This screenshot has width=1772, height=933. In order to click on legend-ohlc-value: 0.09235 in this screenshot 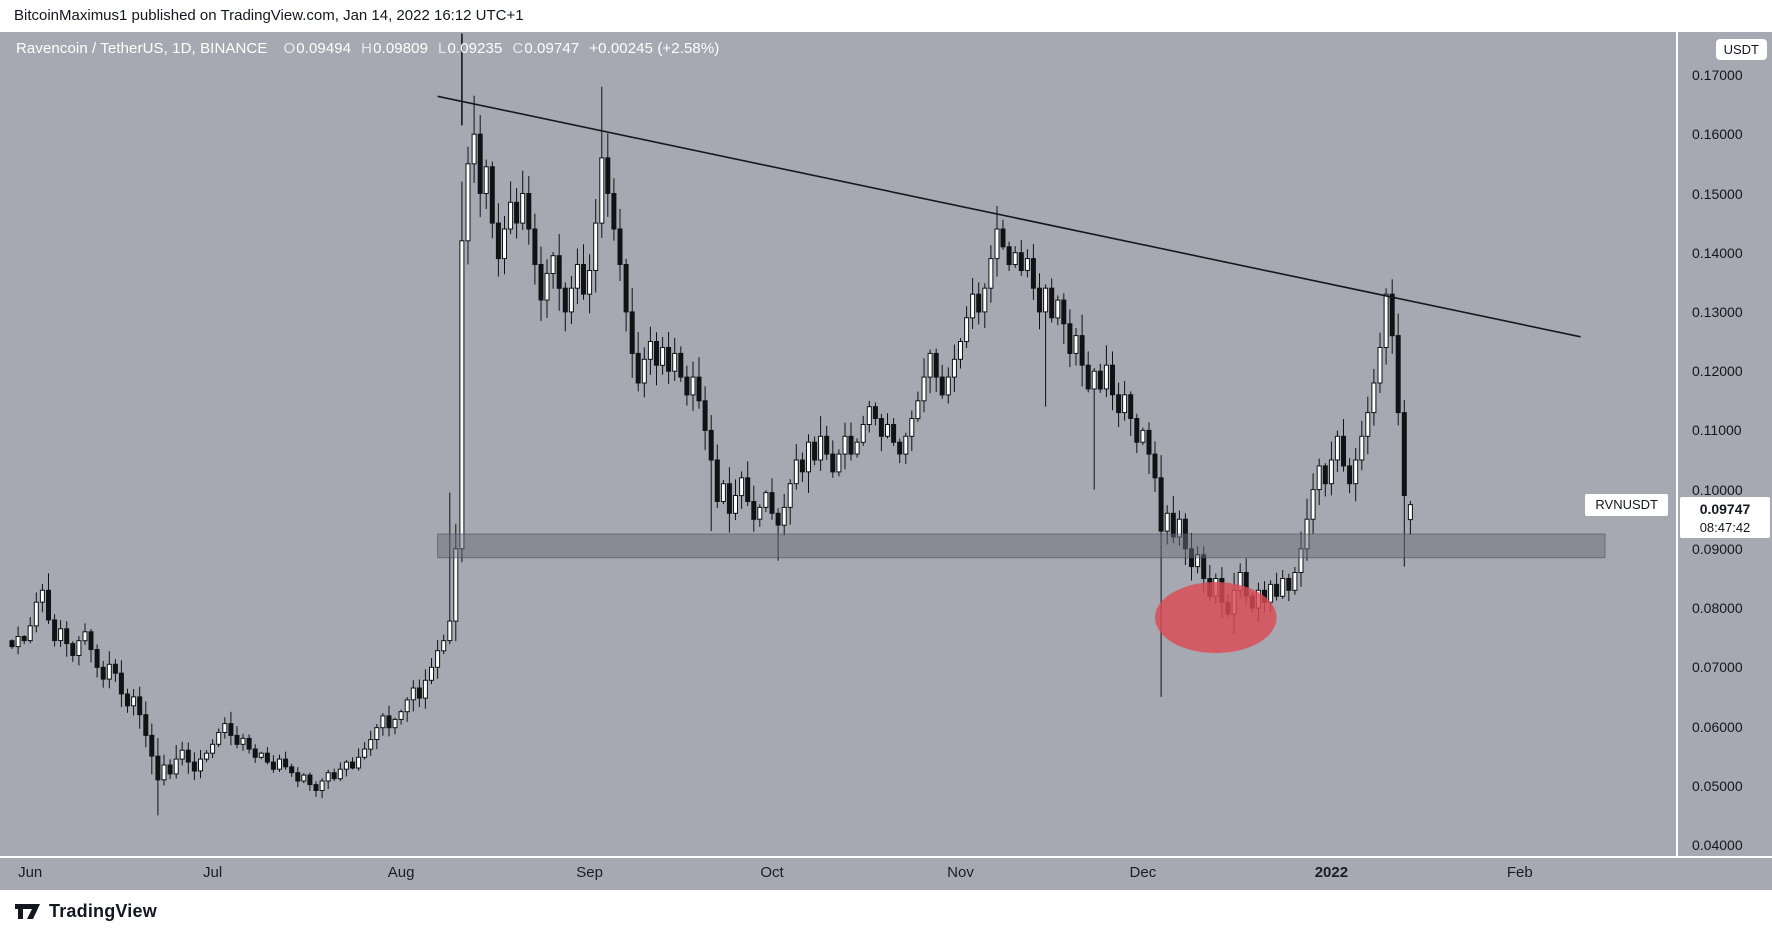, I will do `click(475, 48)`.